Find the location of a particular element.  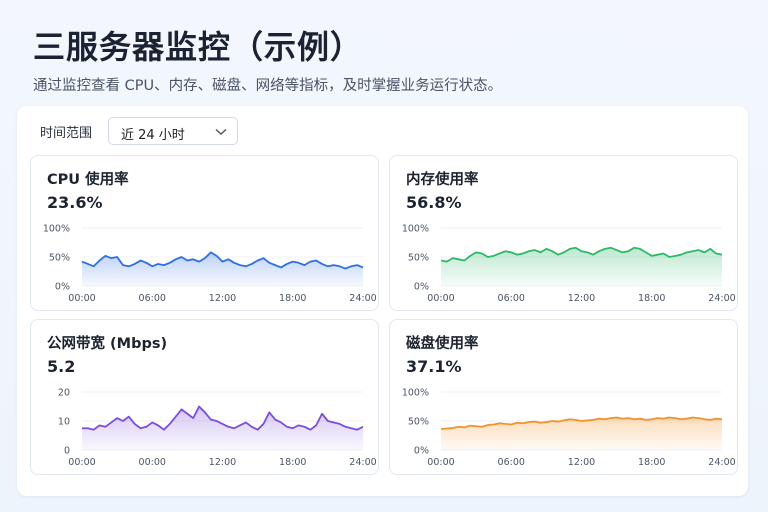

cpu-usage-chart: 100% 50% 0%00:00 06:00 12:00 18:00 24:00 is located at coordinates (210, 264).